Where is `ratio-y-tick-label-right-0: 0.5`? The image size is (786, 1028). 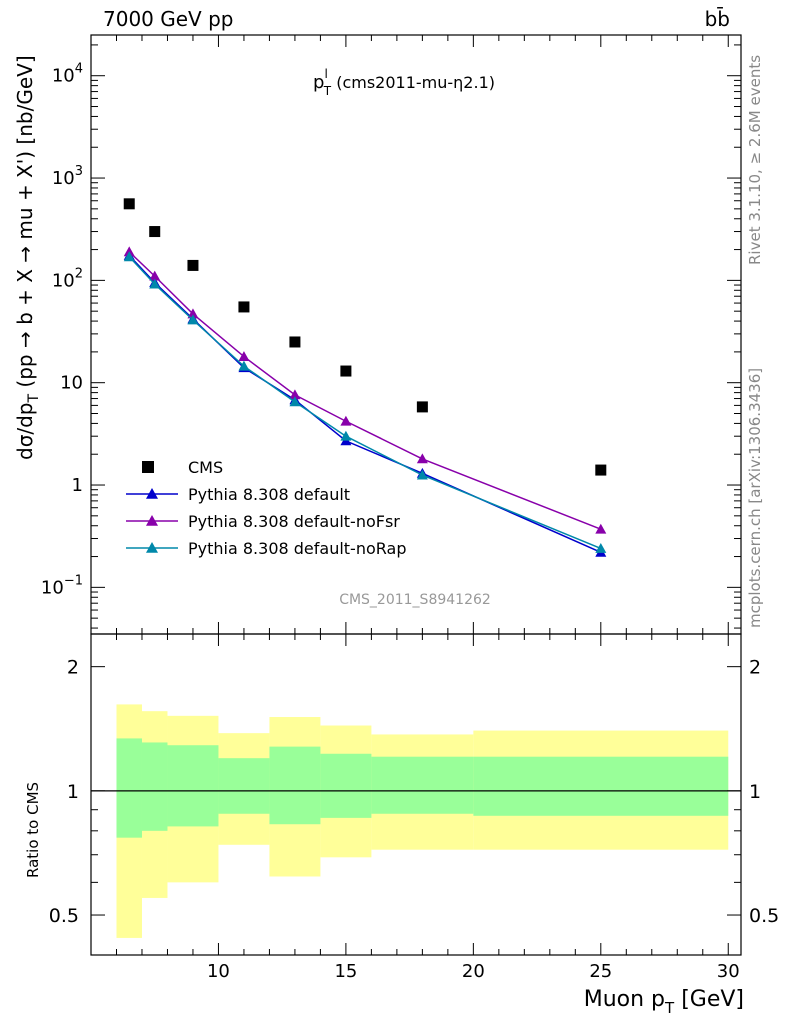
ratio-y-tick-label-right-0: 0.5 is located at coordinates (764, 916).